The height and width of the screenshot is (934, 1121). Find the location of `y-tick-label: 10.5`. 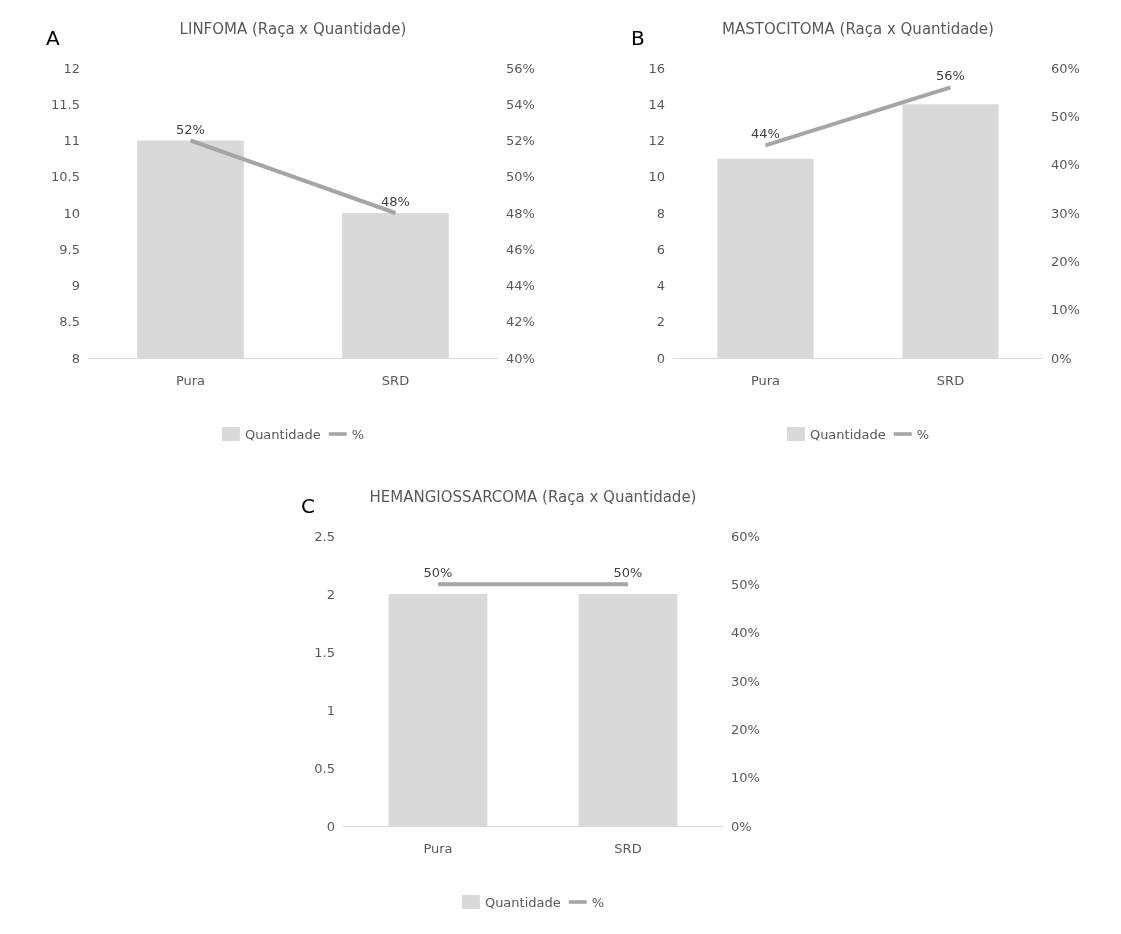

y-tick-label: 10.5 is located at coordinates (65, 177).